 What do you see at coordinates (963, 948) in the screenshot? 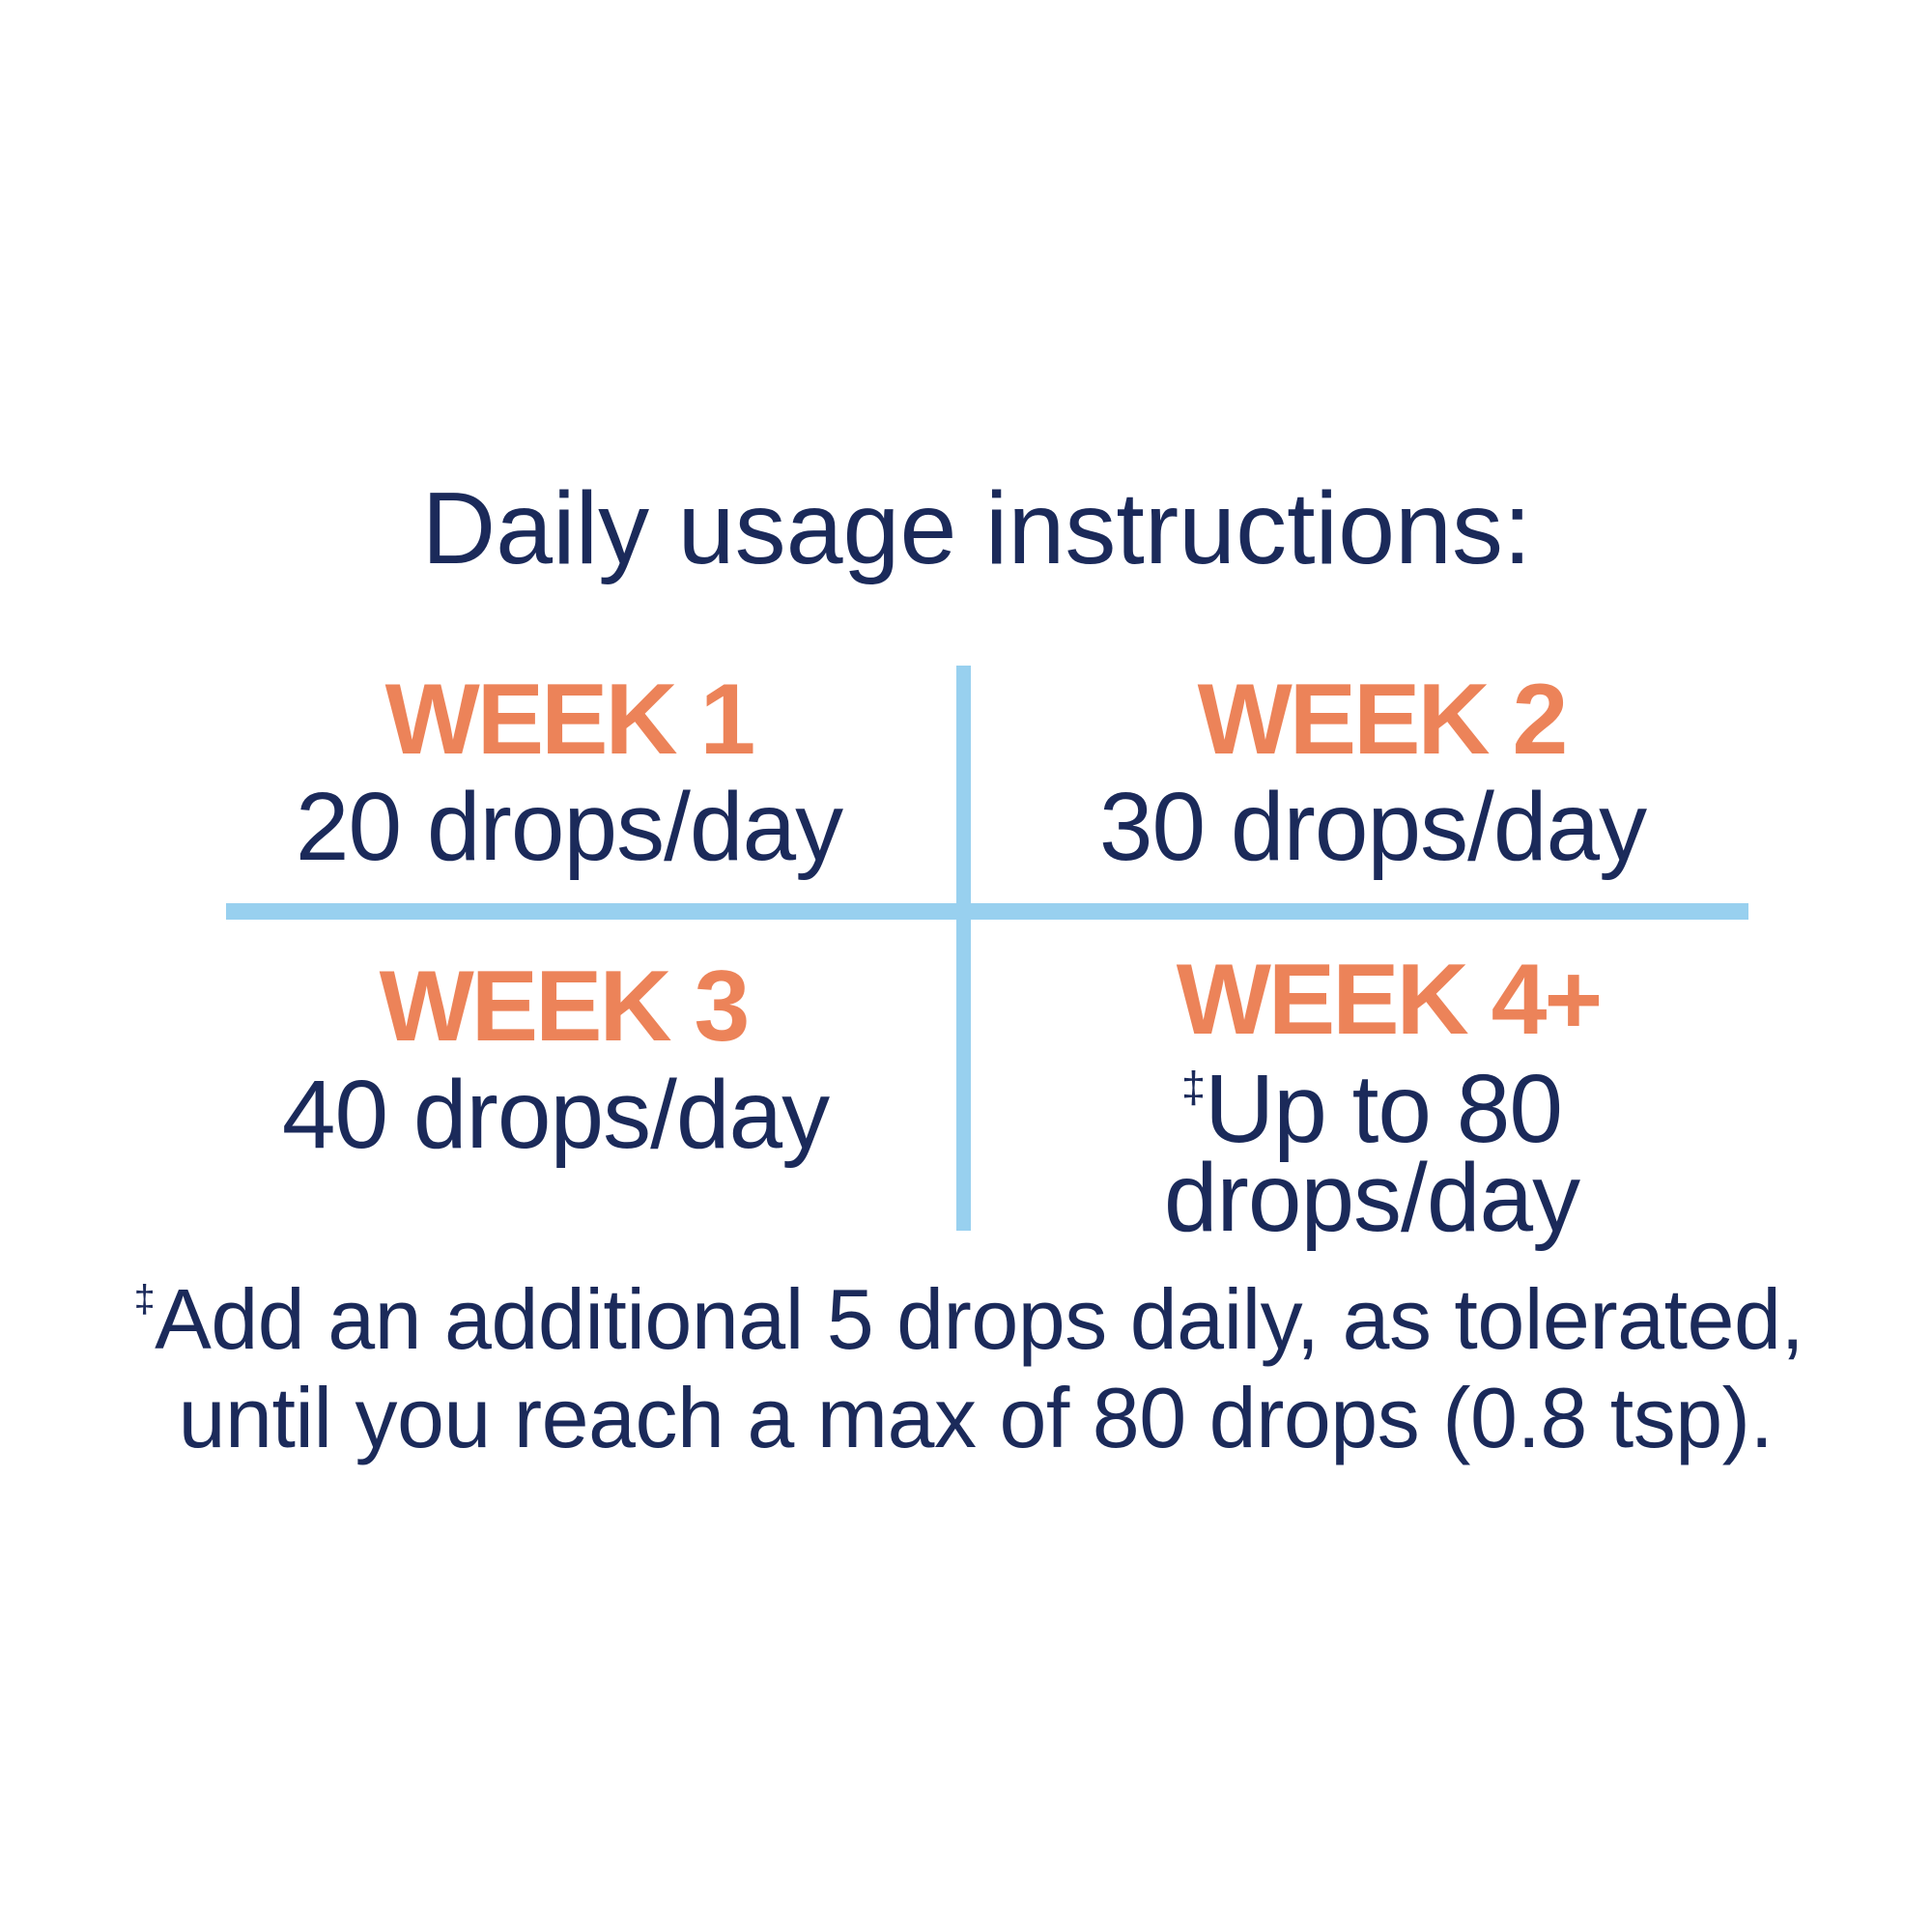
I see `vertical-divider` at bounding box center [963, 948].